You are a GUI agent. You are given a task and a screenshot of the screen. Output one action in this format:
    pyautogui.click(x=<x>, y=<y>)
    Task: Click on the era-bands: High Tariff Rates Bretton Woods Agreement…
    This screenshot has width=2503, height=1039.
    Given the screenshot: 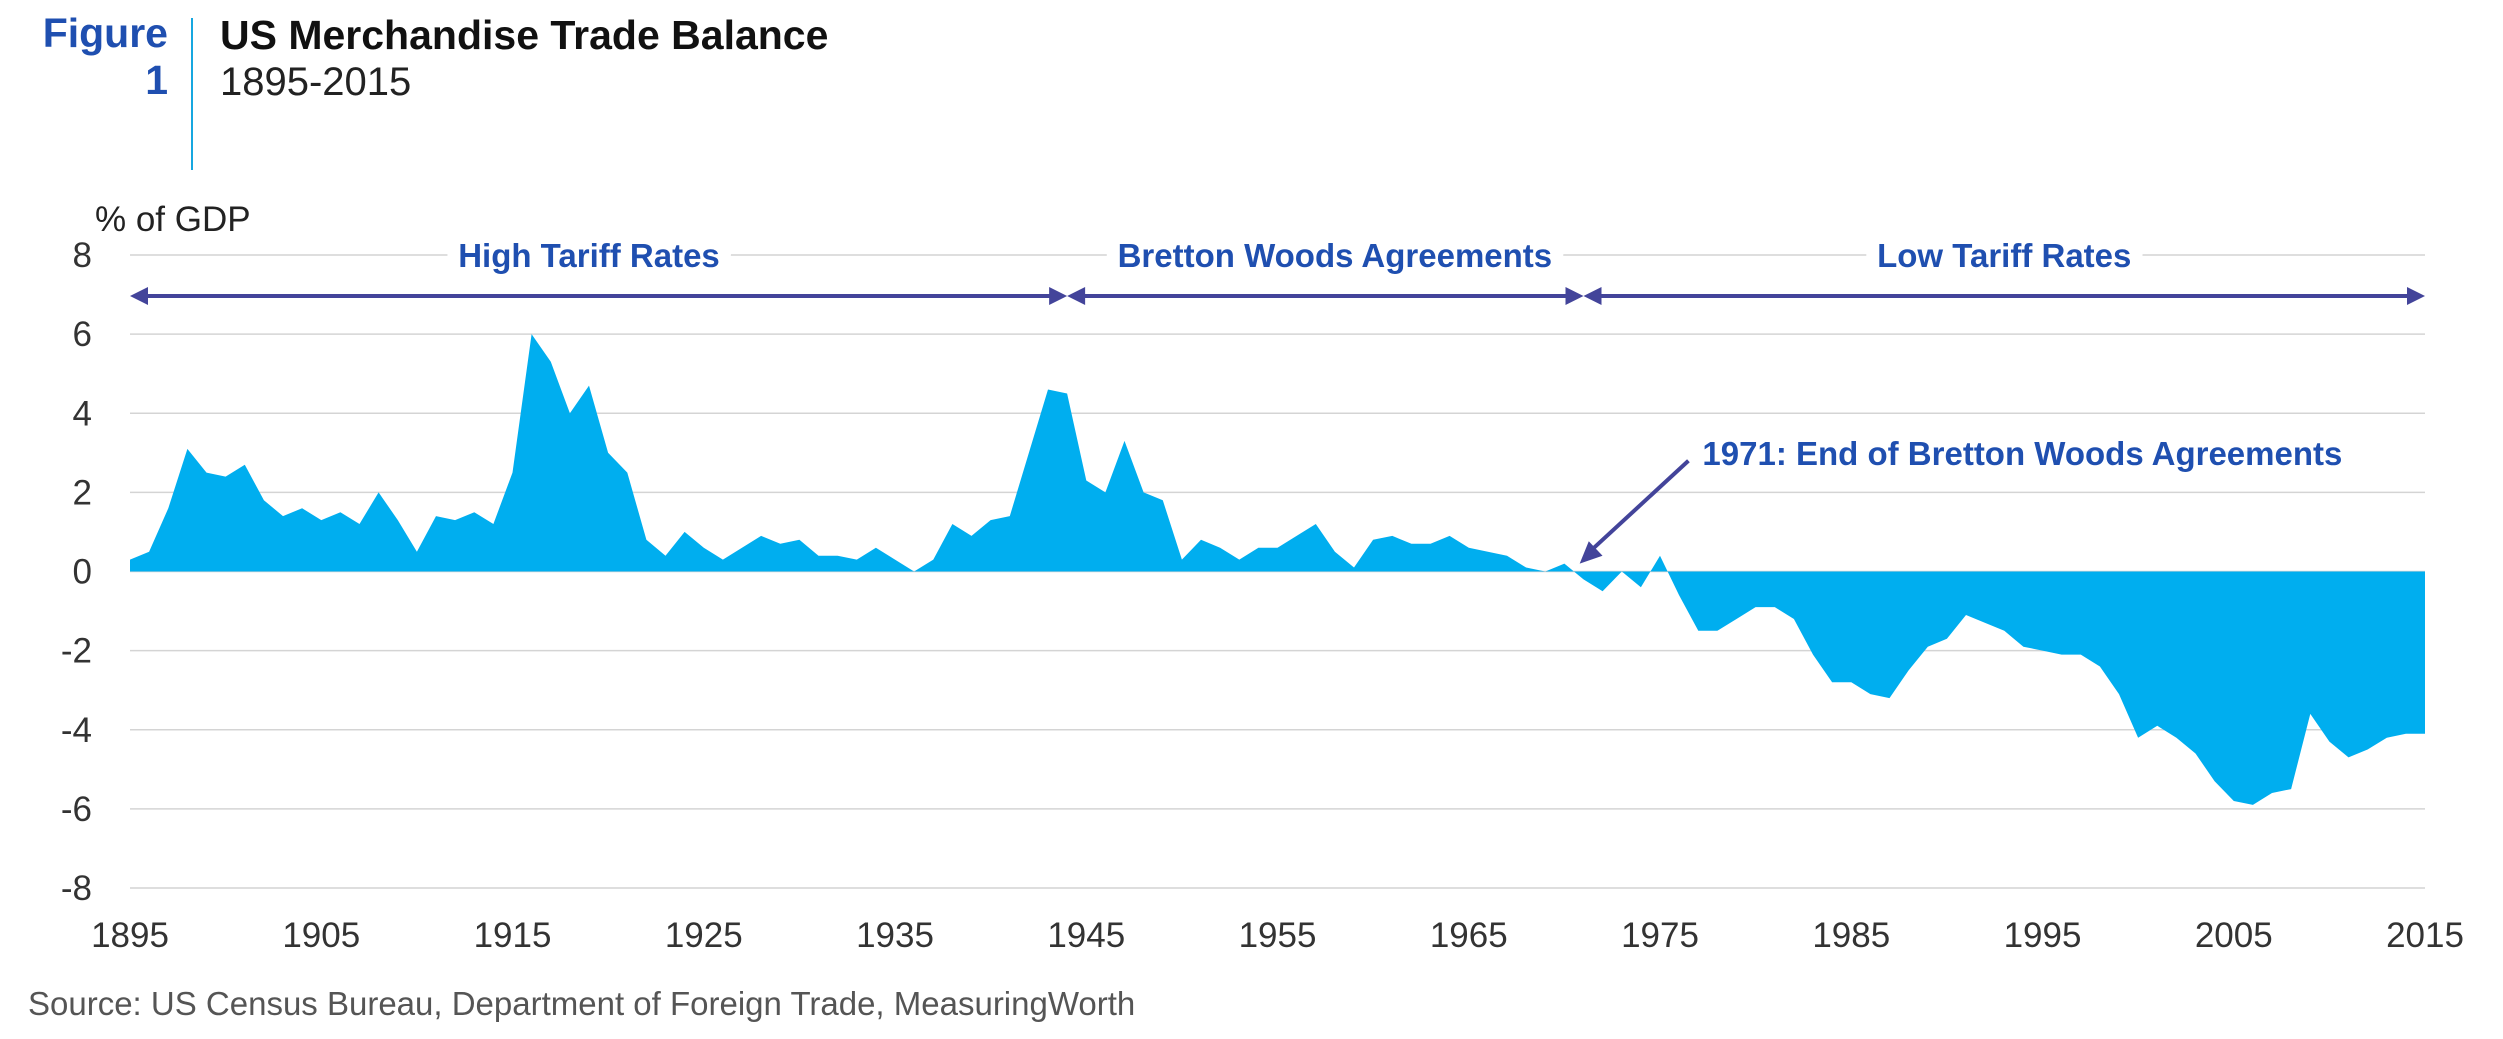 What is the action you would take?
    pyautogui.click(x=1277, y=264)
    